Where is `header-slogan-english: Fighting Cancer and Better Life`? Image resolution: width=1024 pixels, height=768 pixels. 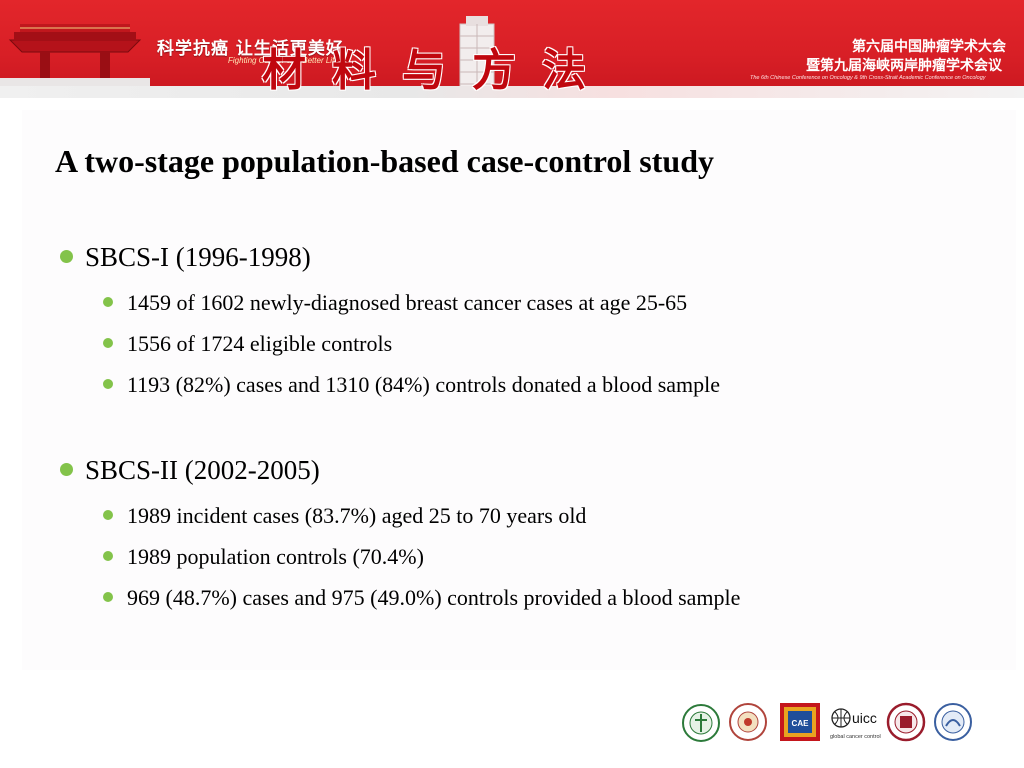
header-slogan-english: Fighting Cancer and Better Life is located at coordinates (283, 60).